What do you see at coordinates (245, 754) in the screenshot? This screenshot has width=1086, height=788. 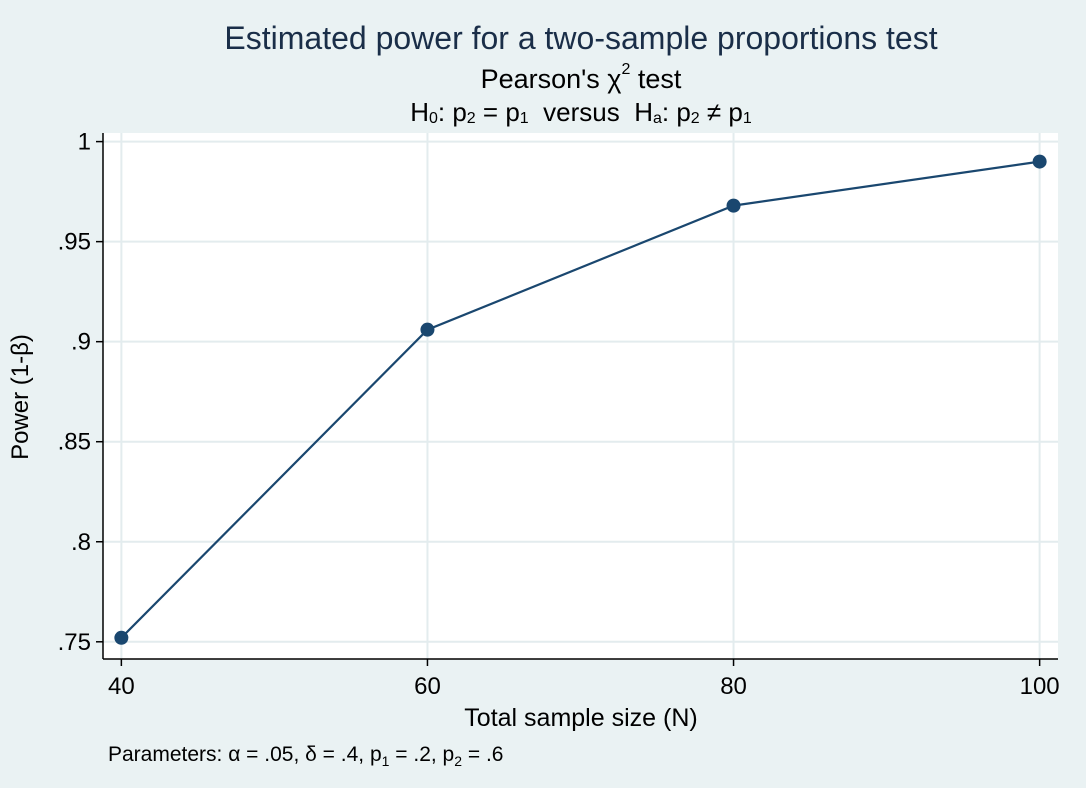 I see `note-prefix: Parameters: α = .05, δ = .4, p` at bounding box center [245, 754].